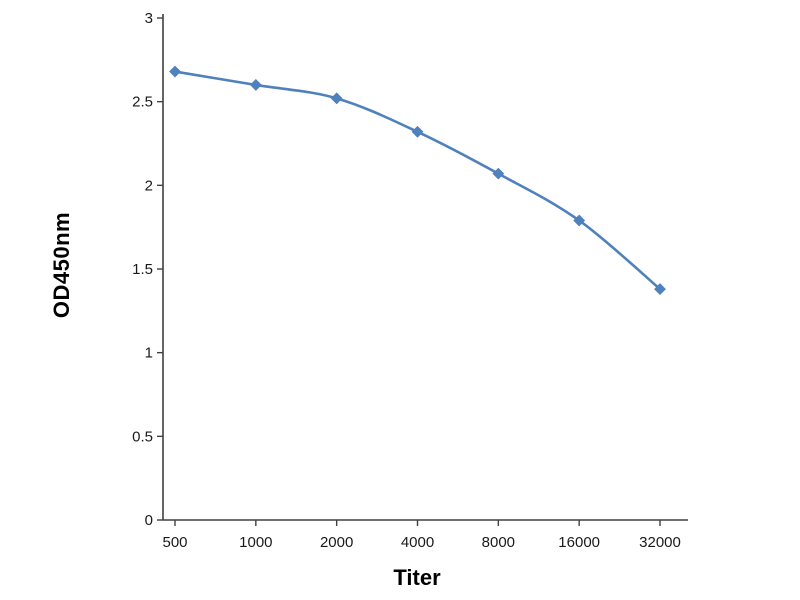 Image resolution: width=800 pixels, height=600 pixels. What do you see at coordinates (336, 542) in the screenshot?
I see `x-tick-label: 2000` at bounding box center [336, 542].